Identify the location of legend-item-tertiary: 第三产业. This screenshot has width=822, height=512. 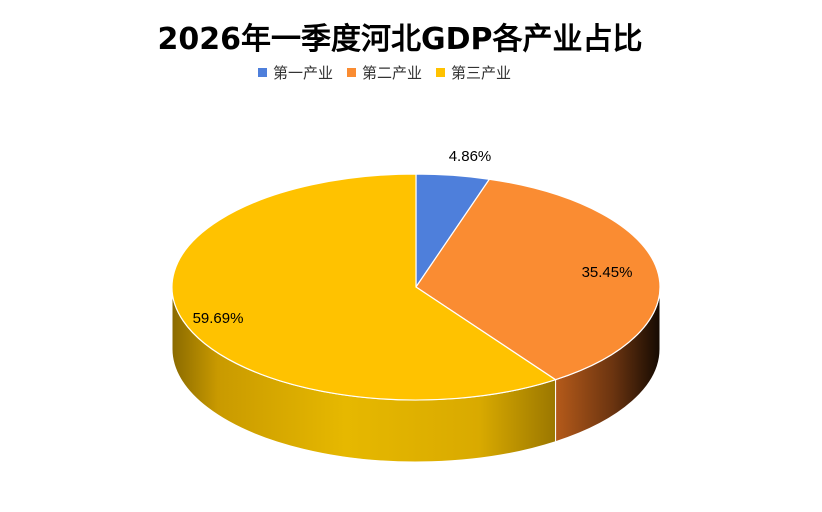
(473, 72).